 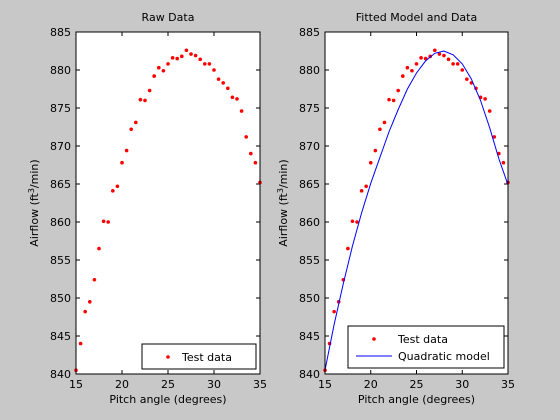 I want to click on legend-label: Quadratic model, so click(x=444, y=356).